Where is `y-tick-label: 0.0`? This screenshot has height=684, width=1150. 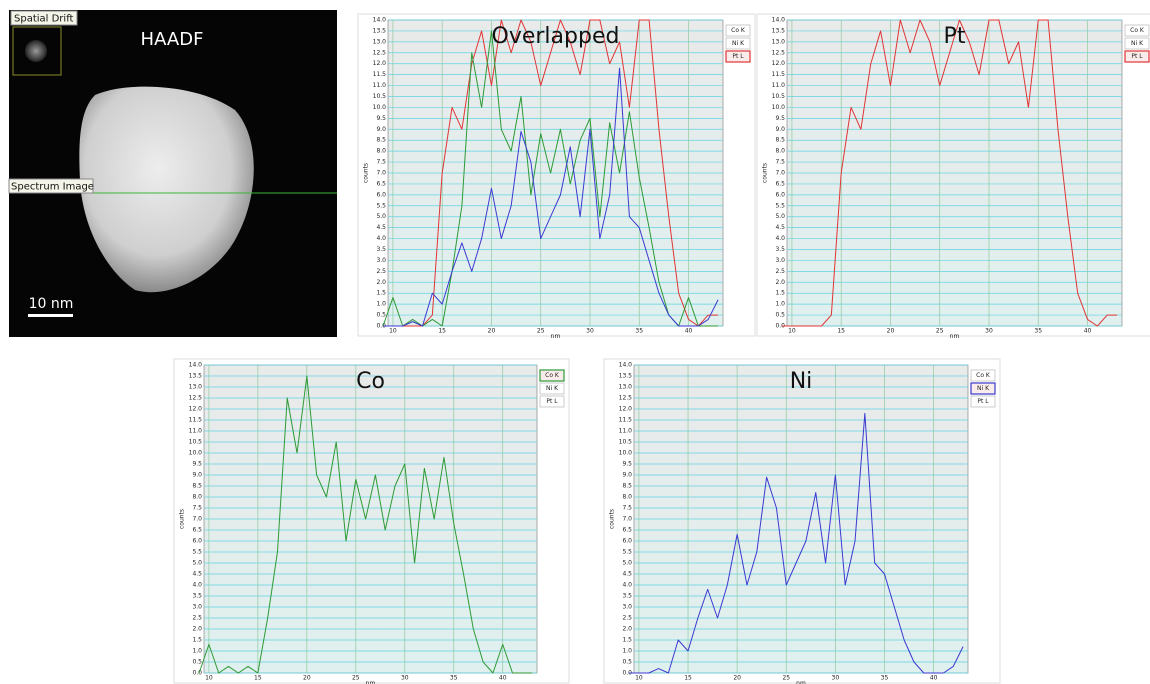
y-tick-label: 0.0 is located at coordinates (780, 326).